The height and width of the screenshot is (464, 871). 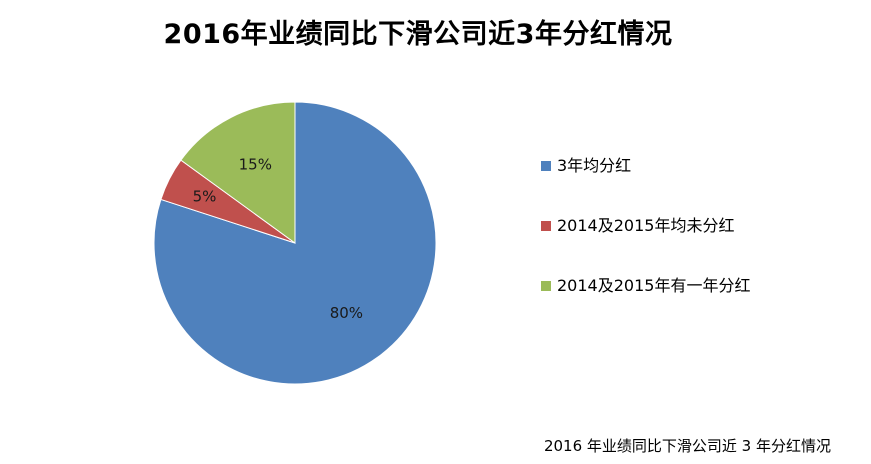 What do you see at coordinates (346, 313) in the screenshot?
I see `pie-slice-label-1: 80%` at bounding box center [346, 313].